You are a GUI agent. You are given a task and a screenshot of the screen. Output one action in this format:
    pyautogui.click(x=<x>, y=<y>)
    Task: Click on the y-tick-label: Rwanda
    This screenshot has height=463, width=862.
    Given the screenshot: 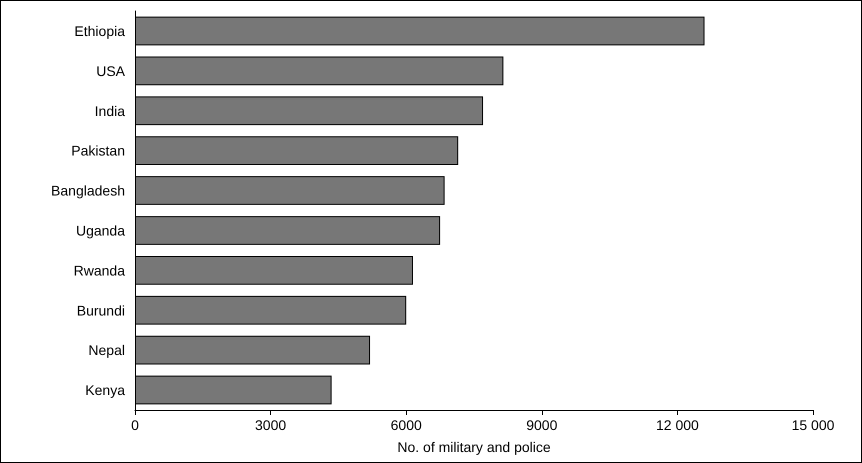 What is the action you would take?
    pyautogui.click(x=100, y=270)
    